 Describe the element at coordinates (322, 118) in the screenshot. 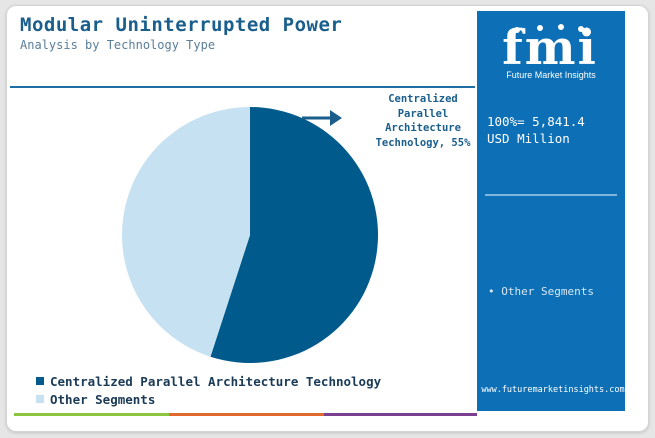

I see `arrow-right-icon` at that location.